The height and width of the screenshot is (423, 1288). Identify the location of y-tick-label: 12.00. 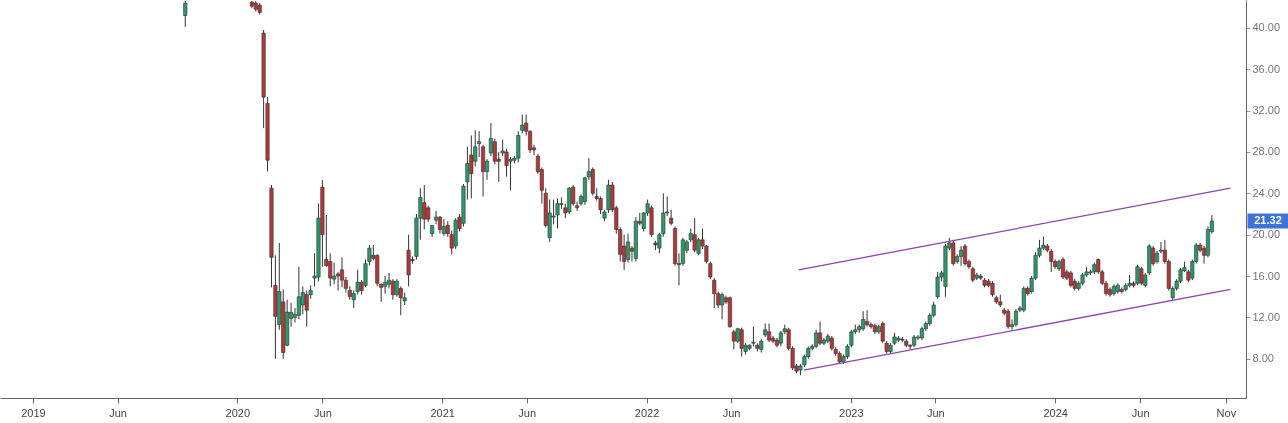
(1266, 316).